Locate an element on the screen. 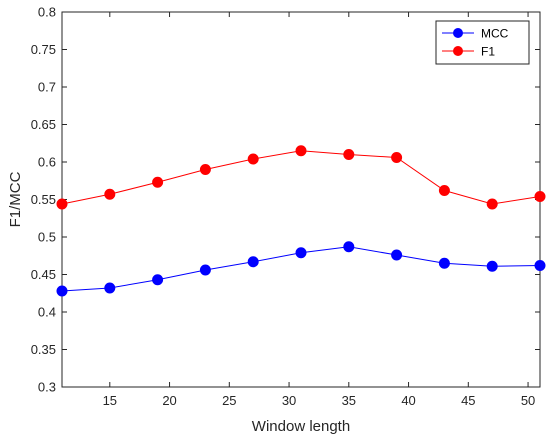  y-axis-title: F1/MCC is located at coordinates (15, 199).